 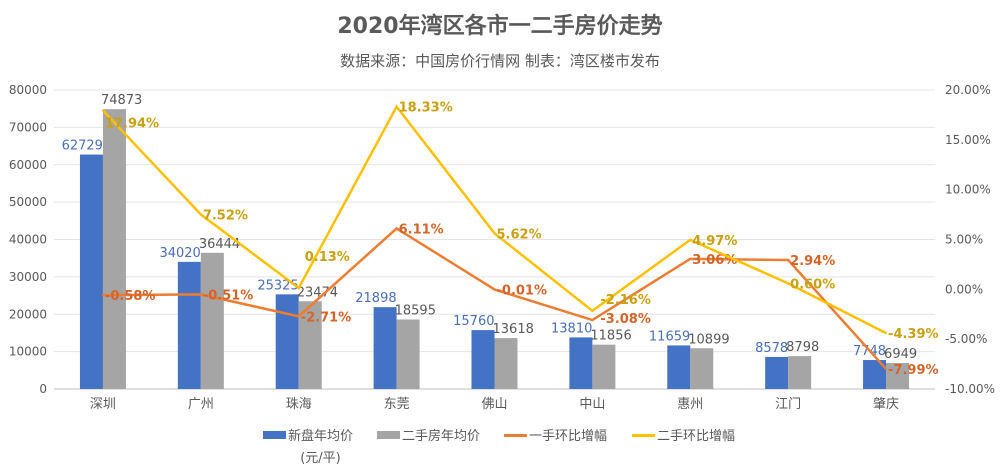 What do you see at coordinates (690, 404) in the screenshot?
I see `x-tick-label: 惠州` at bounding box center [690, 404].